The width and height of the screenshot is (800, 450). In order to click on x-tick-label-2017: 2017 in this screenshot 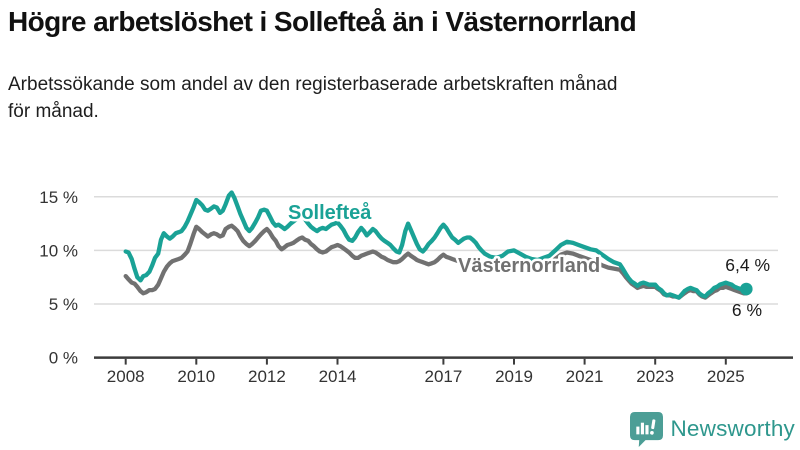, I will do `click(443, 376)`.